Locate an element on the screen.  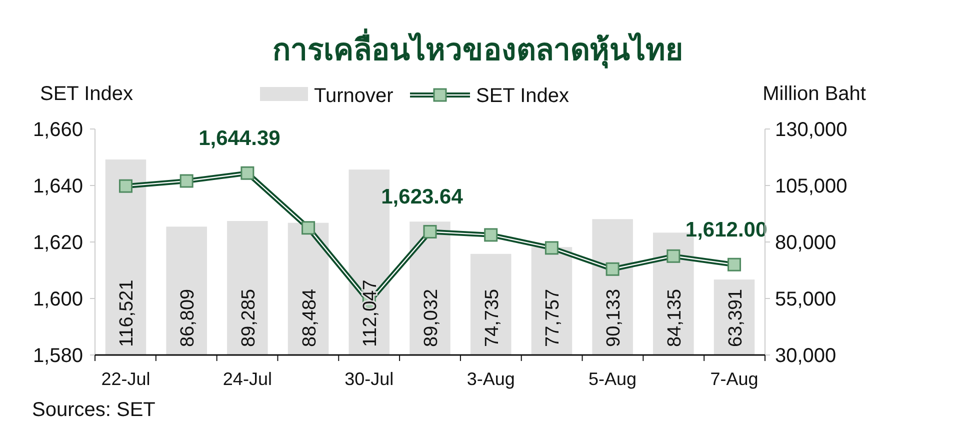
y2-tick-label: 80,000 is located at coordinates (805, 243).